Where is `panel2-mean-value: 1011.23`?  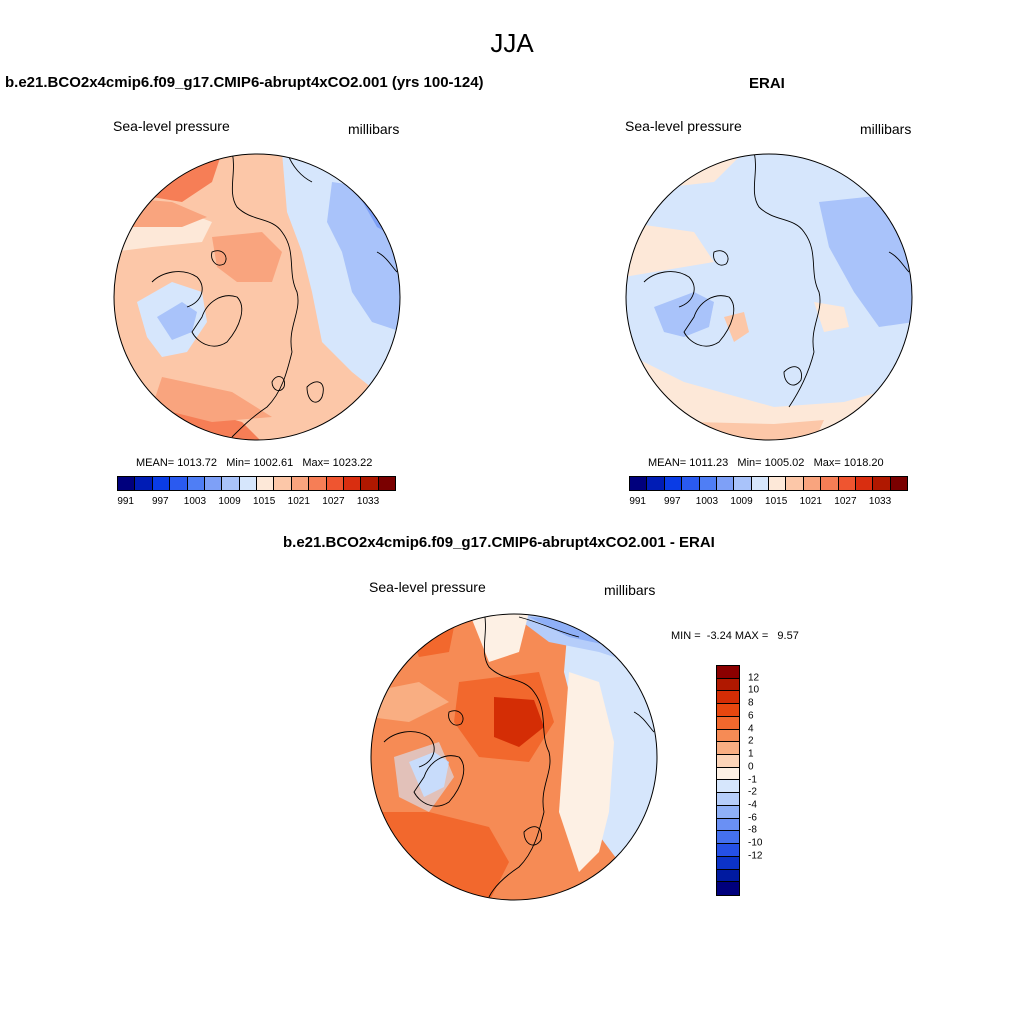
panel2-mean-value: 1011.23 is located at coordinates (709, 463).